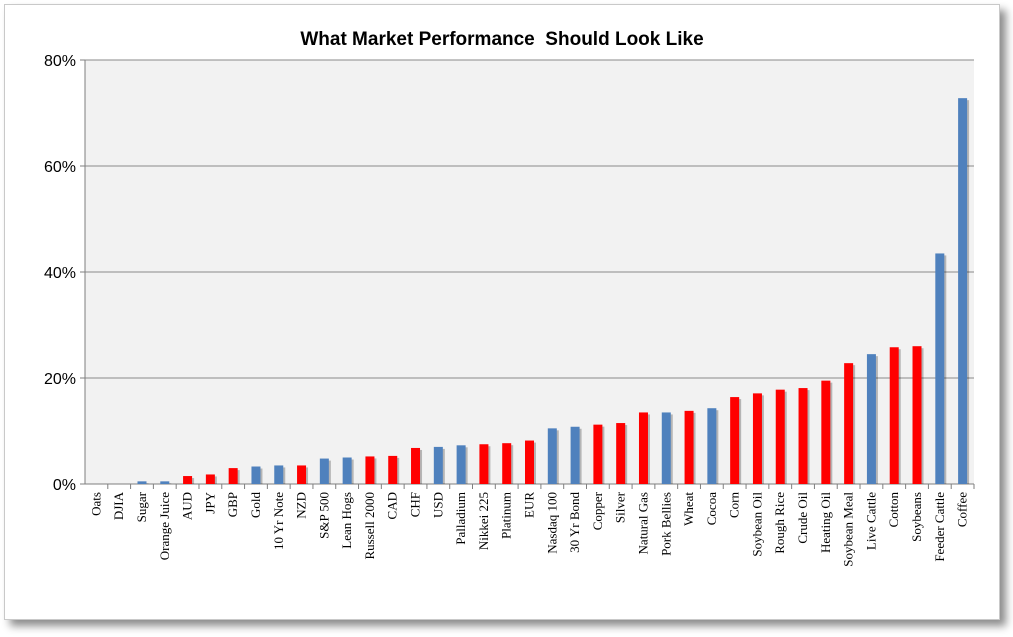 The width and height of the screenshot is (1013, 637). I want to click on x-tick-label: Wheat, so click(688, 509).